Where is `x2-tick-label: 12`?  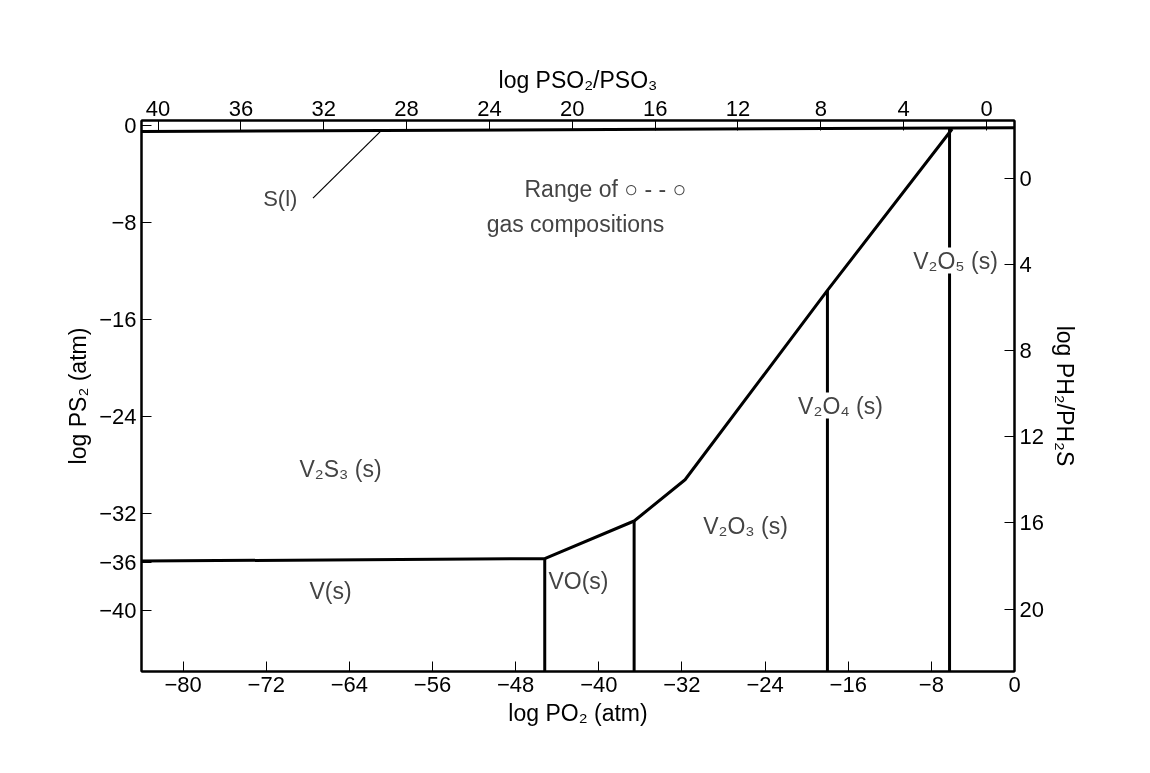 x2-tick-label: 12 is located at coordinates (738, 108).